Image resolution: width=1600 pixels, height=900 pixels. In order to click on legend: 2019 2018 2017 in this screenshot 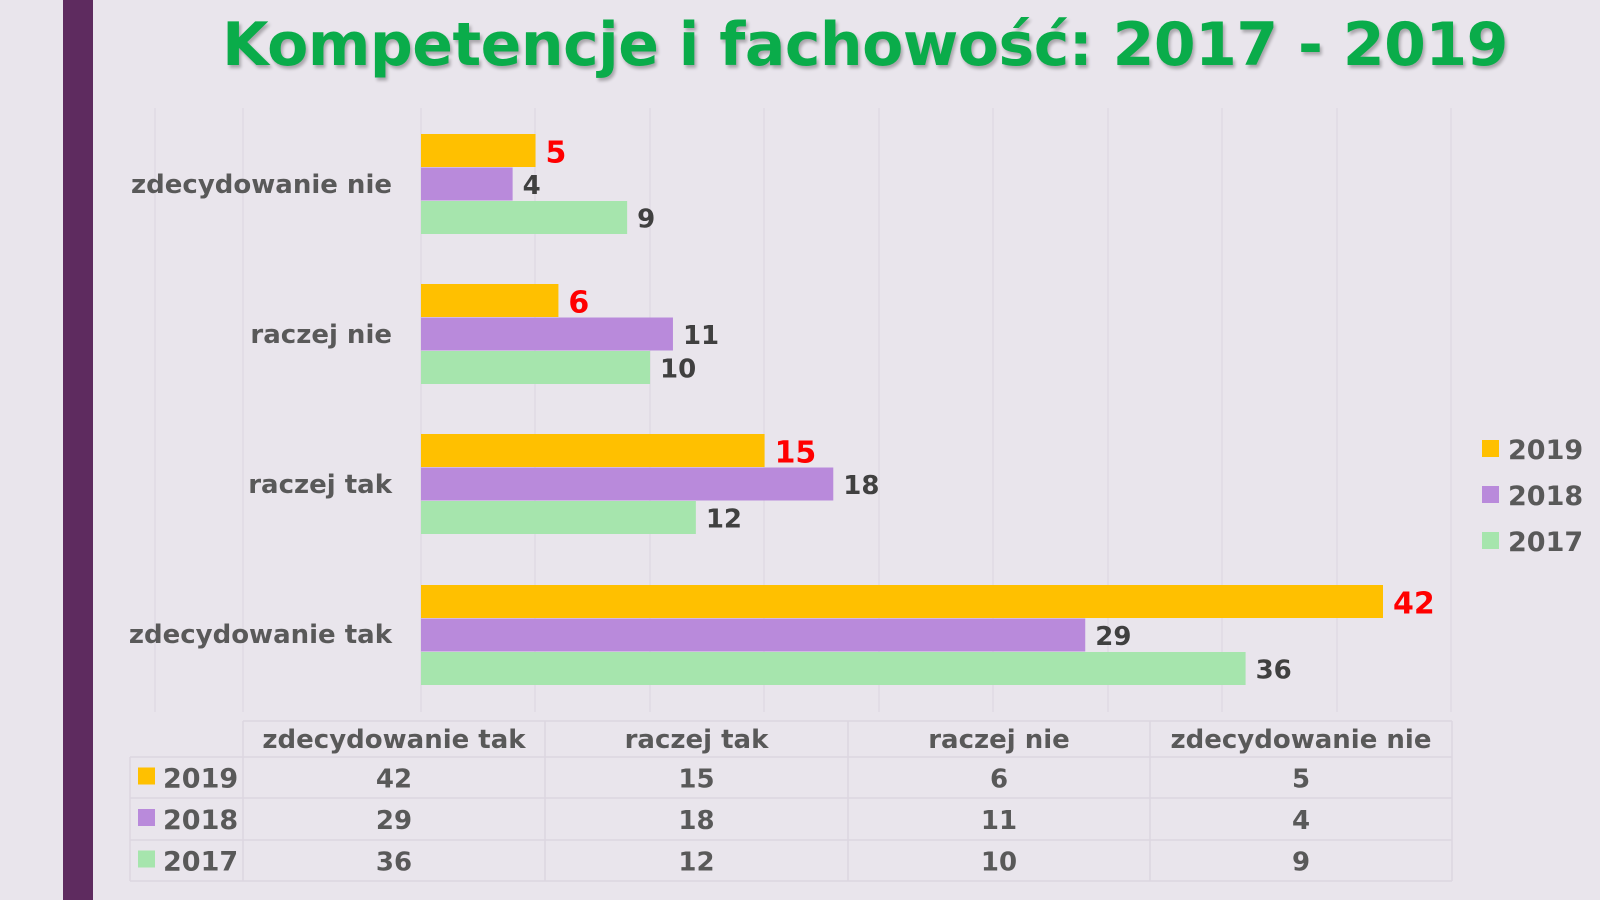, I will do `click(1532, 496)`.